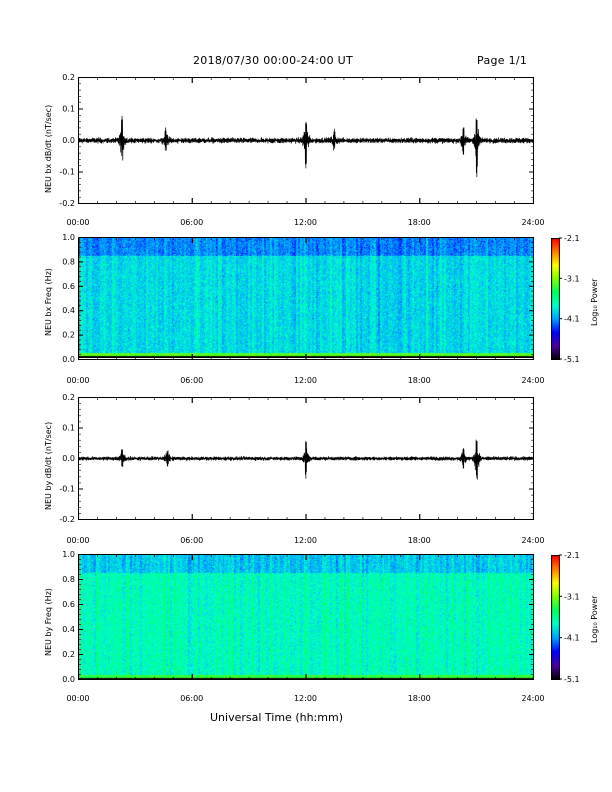 This screenshot has width=612, height=792. I want to click on by-spectrogram-xticks: 00:00 06:00 12:00 18:00 24:00, so click(305, 698).